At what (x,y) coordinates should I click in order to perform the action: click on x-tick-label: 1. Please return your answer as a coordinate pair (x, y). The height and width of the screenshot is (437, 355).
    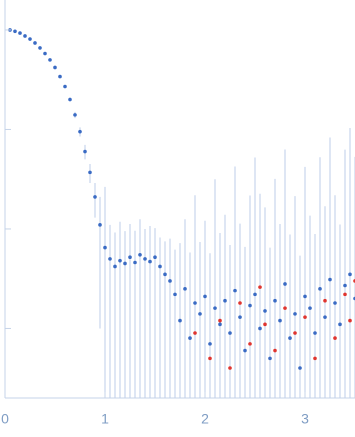
    Looking at the image, I should click on (105, 419).